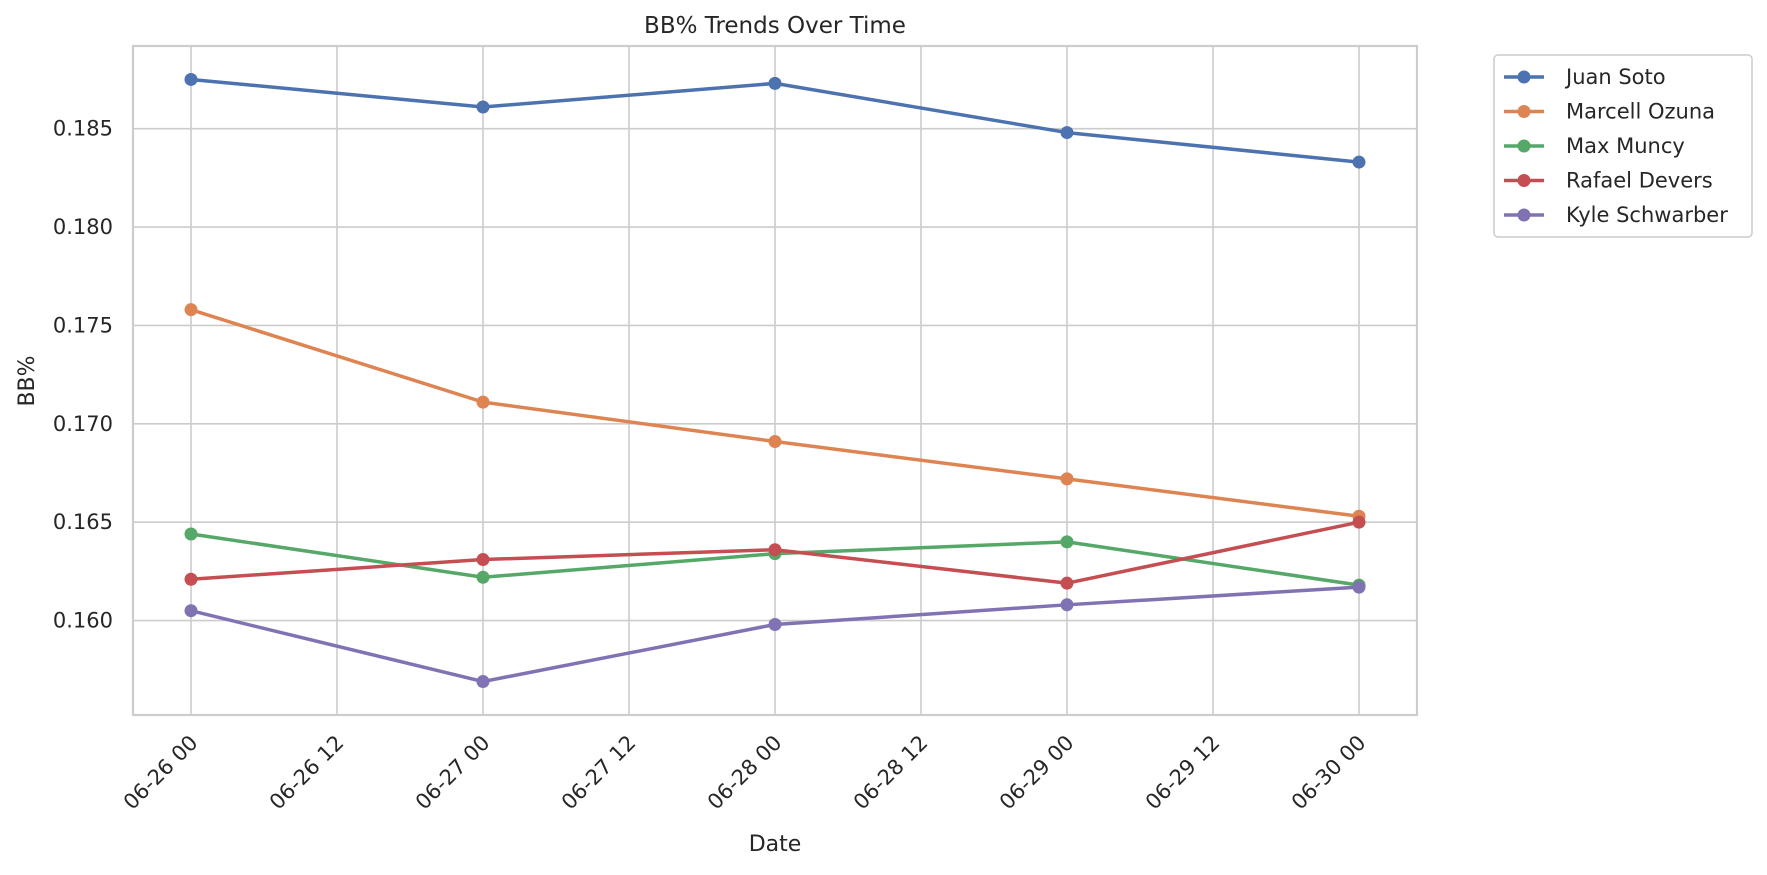 This screenshot has width=1767, height=875. What do you see at coordinates (453, 773) in the screenshot?
I see `x-tick-label: 06-27 00` at bounding box center [453, 773].